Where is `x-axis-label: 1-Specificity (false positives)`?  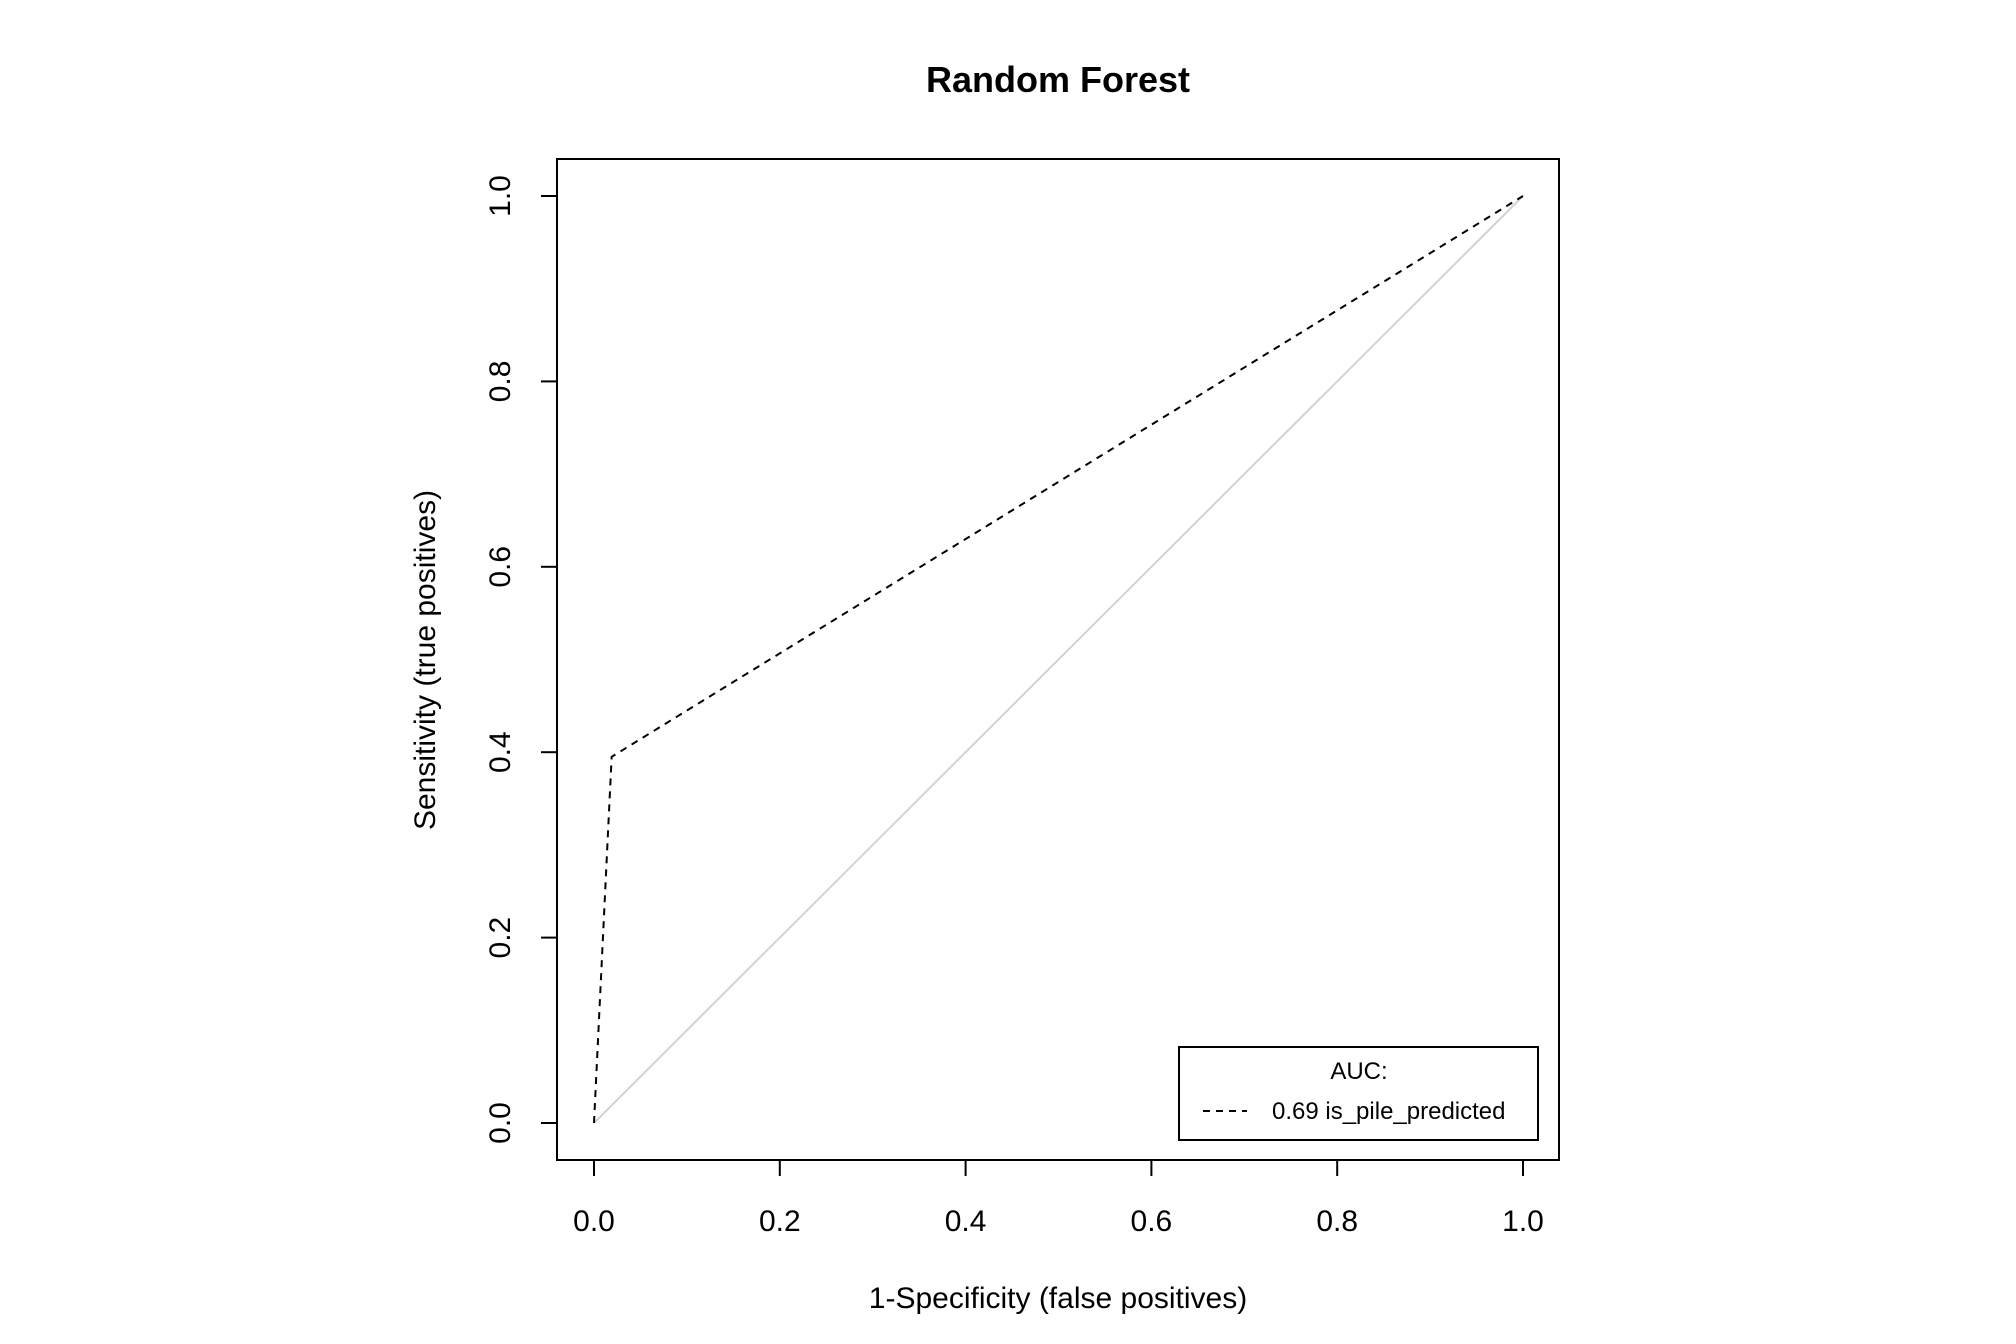 x-axis-label: 1-Specificity (false positives) is located at coordinates (1058, 1298).